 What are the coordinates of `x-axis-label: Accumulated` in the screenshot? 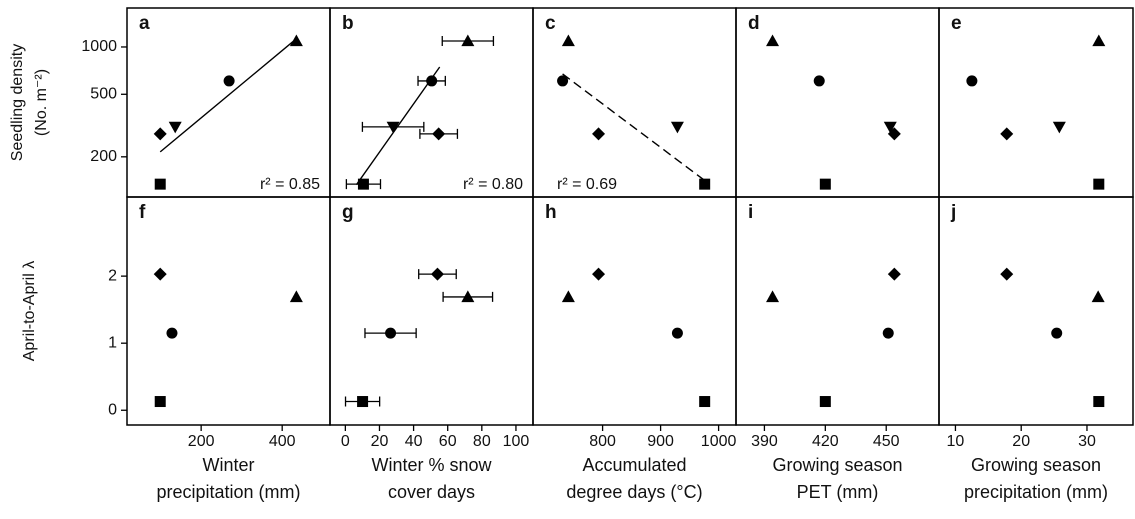 It's located at (634, 465).